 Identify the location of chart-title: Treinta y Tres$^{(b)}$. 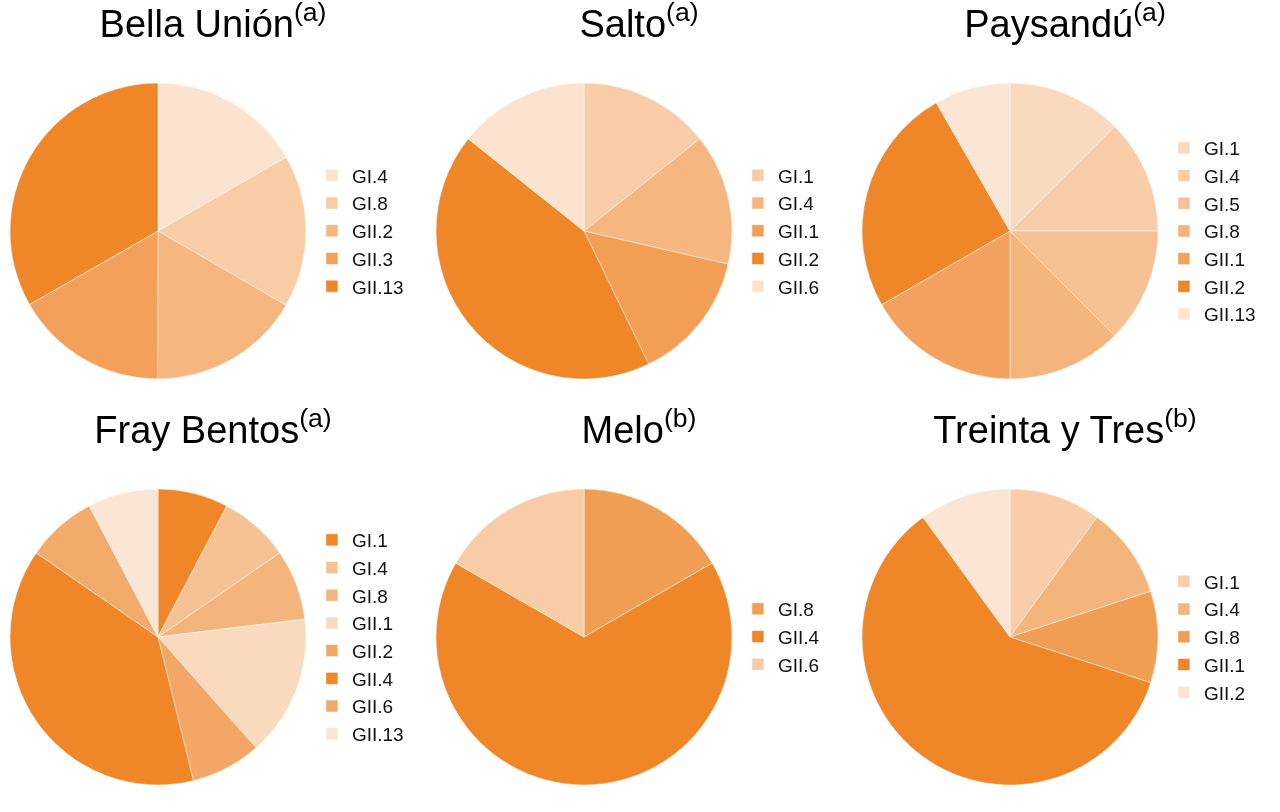
(1065, 426).